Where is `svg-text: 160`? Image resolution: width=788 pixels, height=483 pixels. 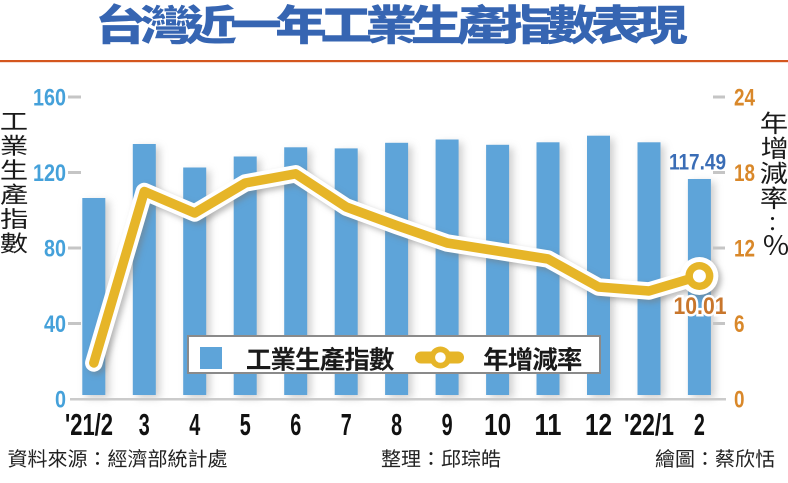
svg-text: 160 is located at coordinates (49, 98).